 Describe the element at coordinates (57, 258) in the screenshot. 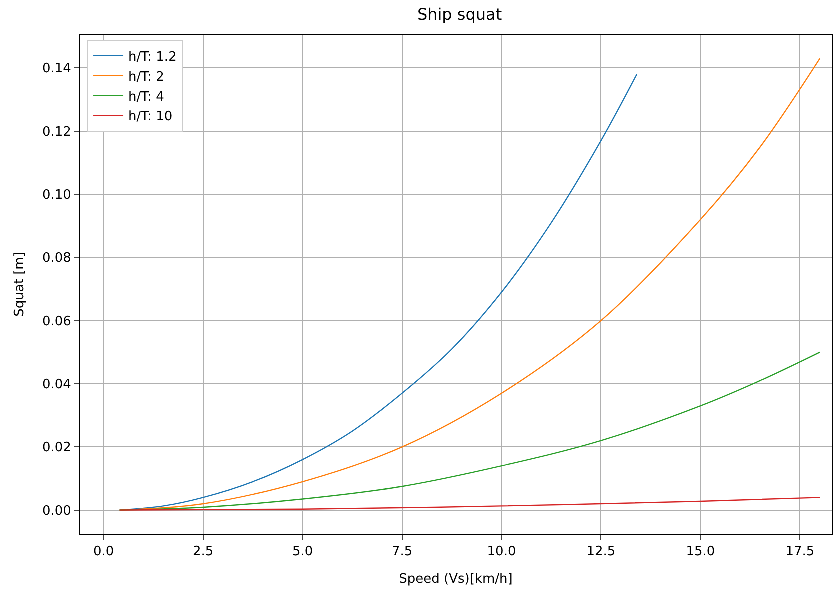

I see `y-tick-label: 0.08` at that location.